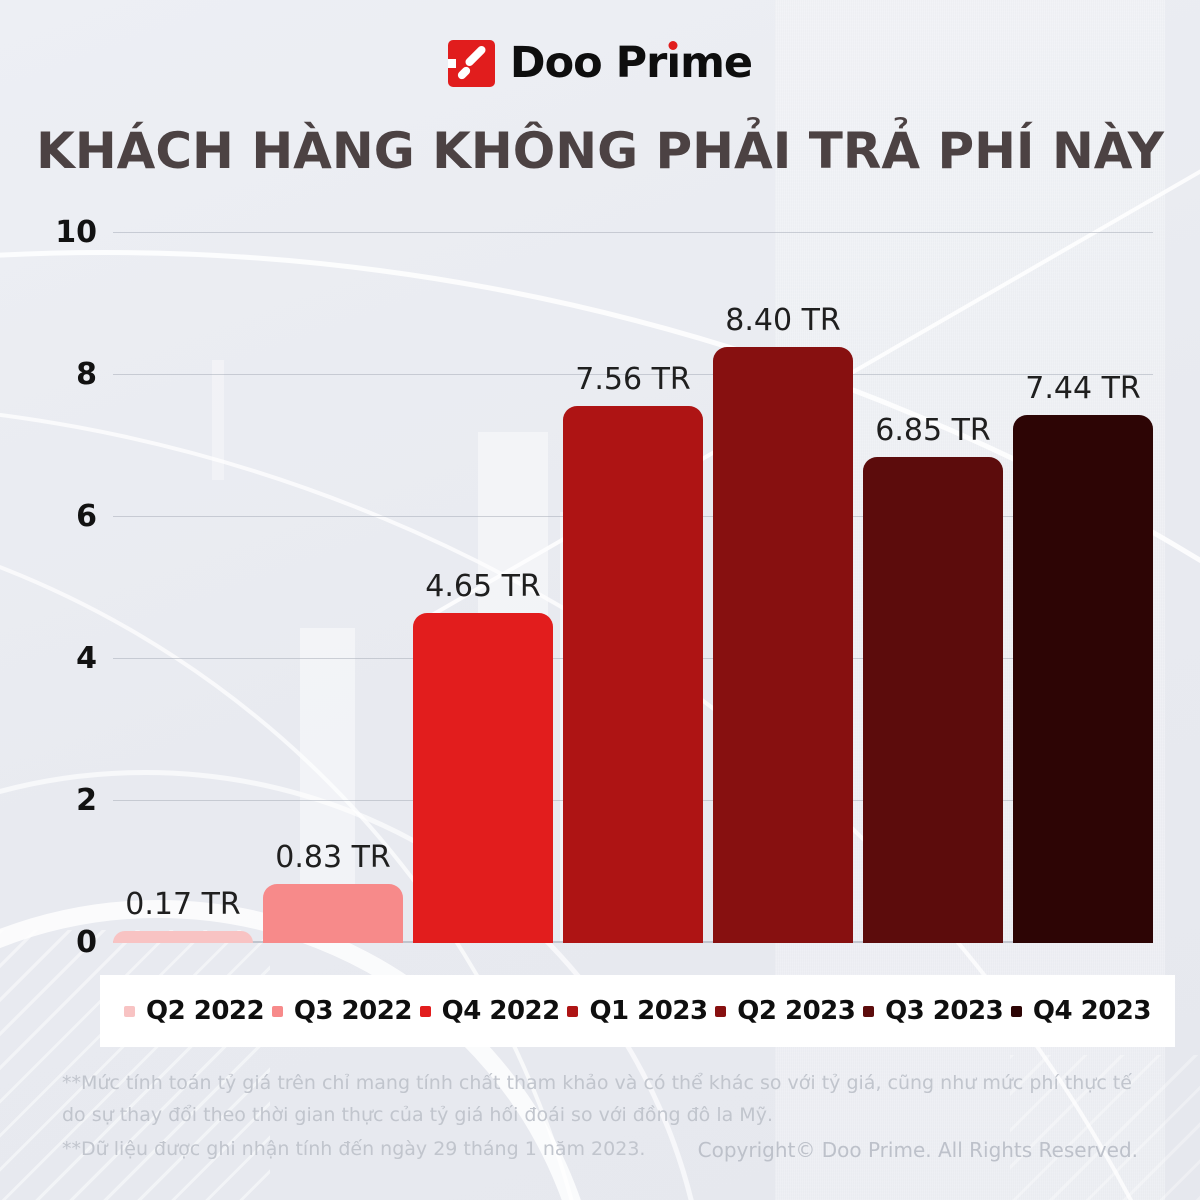 This screenshot has width=1200, height=1200. I want to click on legend-label: Q3 2023, so click(944, 1011).